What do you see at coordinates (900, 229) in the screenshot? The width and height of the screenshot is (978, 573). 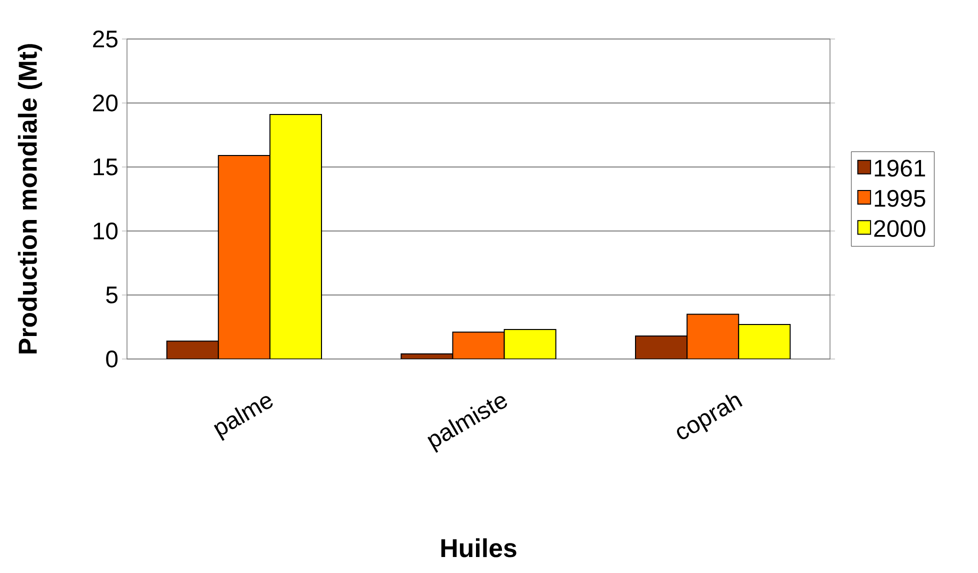 I see `legend-label: 2000` at bounding box center [900, 229].